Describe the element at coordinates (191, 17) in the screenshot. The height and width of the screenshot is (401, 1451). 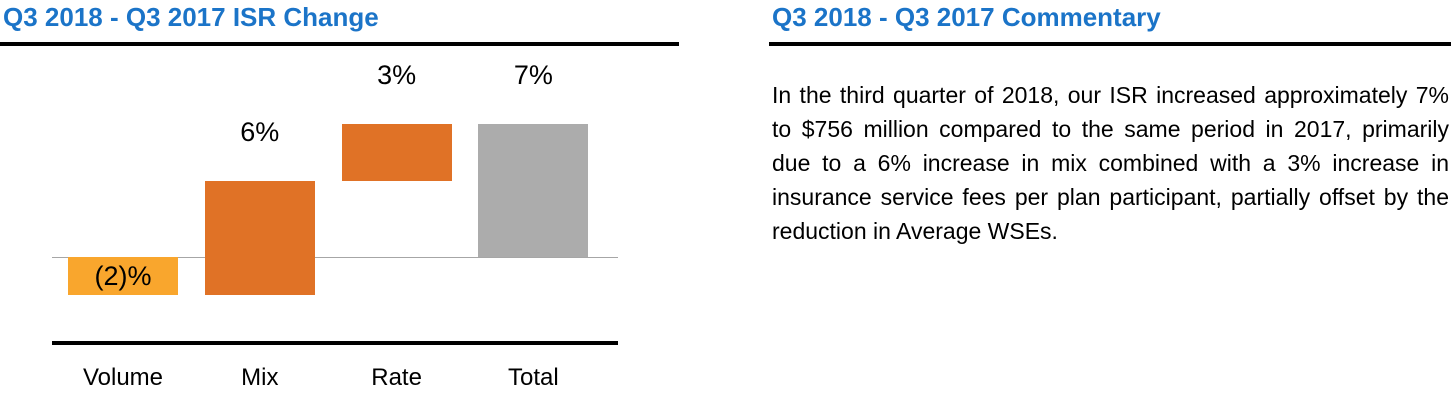
I see `chart-title: Q3 2018 - Q3 2017 ISR Change` at that location.